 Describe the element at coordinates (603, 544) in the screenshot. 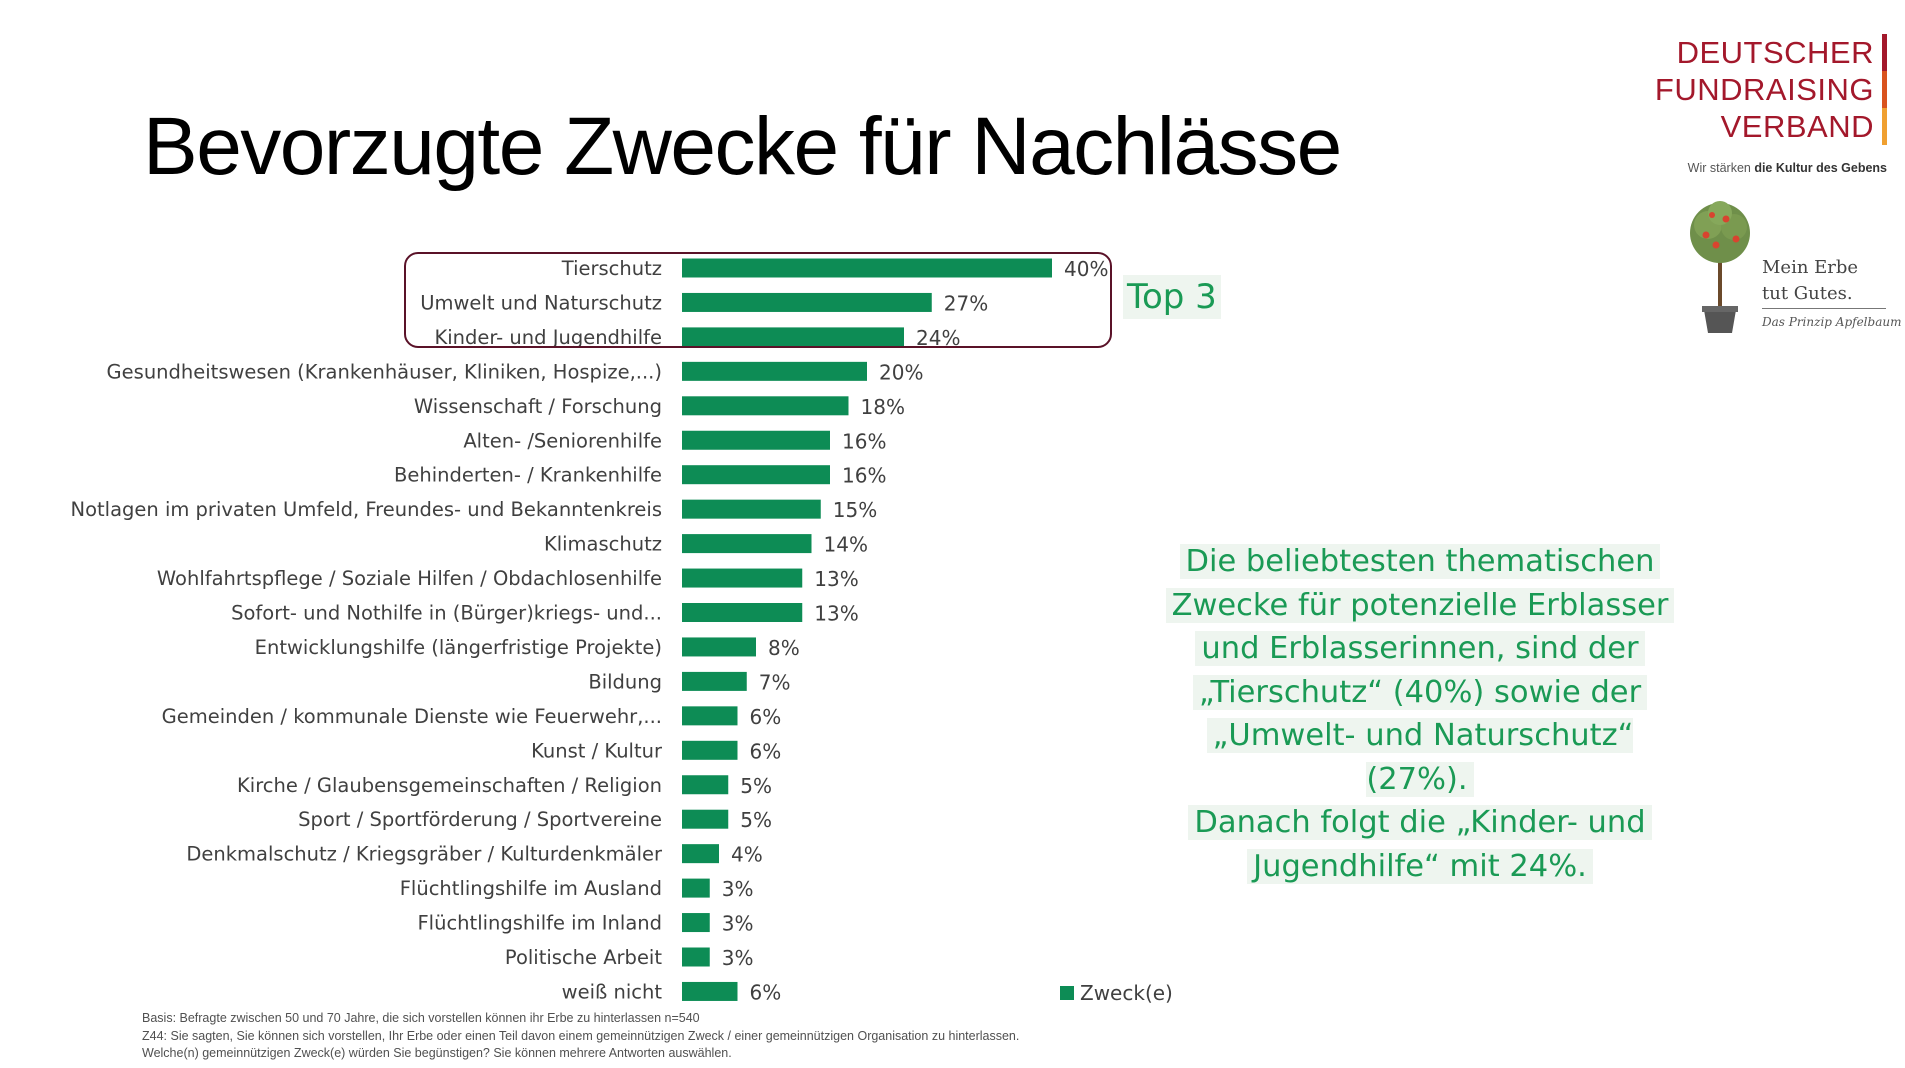

I see `category-label: Klimaschutz` at that location.